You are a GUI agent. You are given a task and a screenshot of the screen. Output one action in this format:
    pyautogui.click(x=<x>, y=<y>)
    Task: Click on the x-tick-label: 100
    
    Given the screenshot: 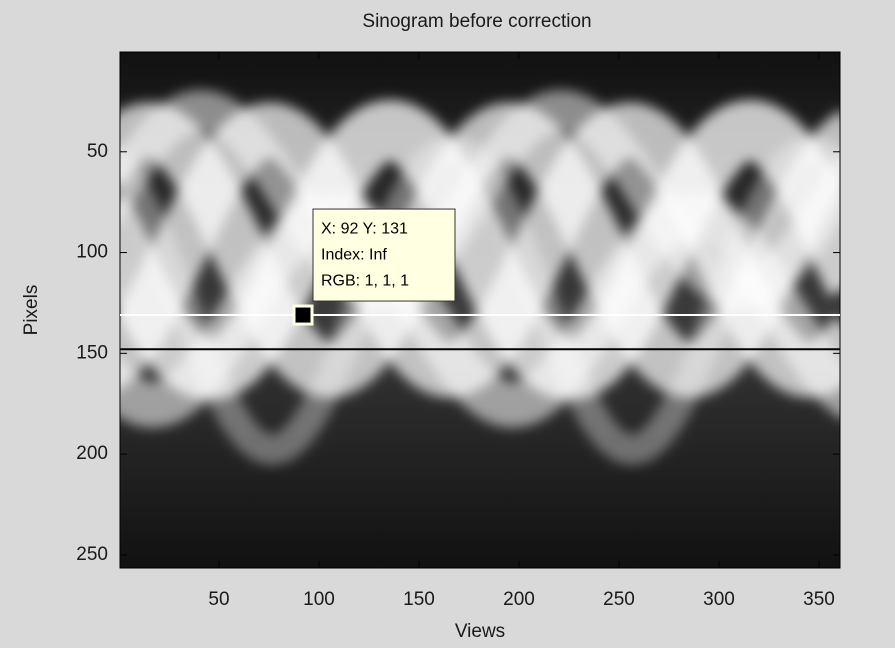 What is the action you would take?
    pyautogui.click(x=319, y=599)
    